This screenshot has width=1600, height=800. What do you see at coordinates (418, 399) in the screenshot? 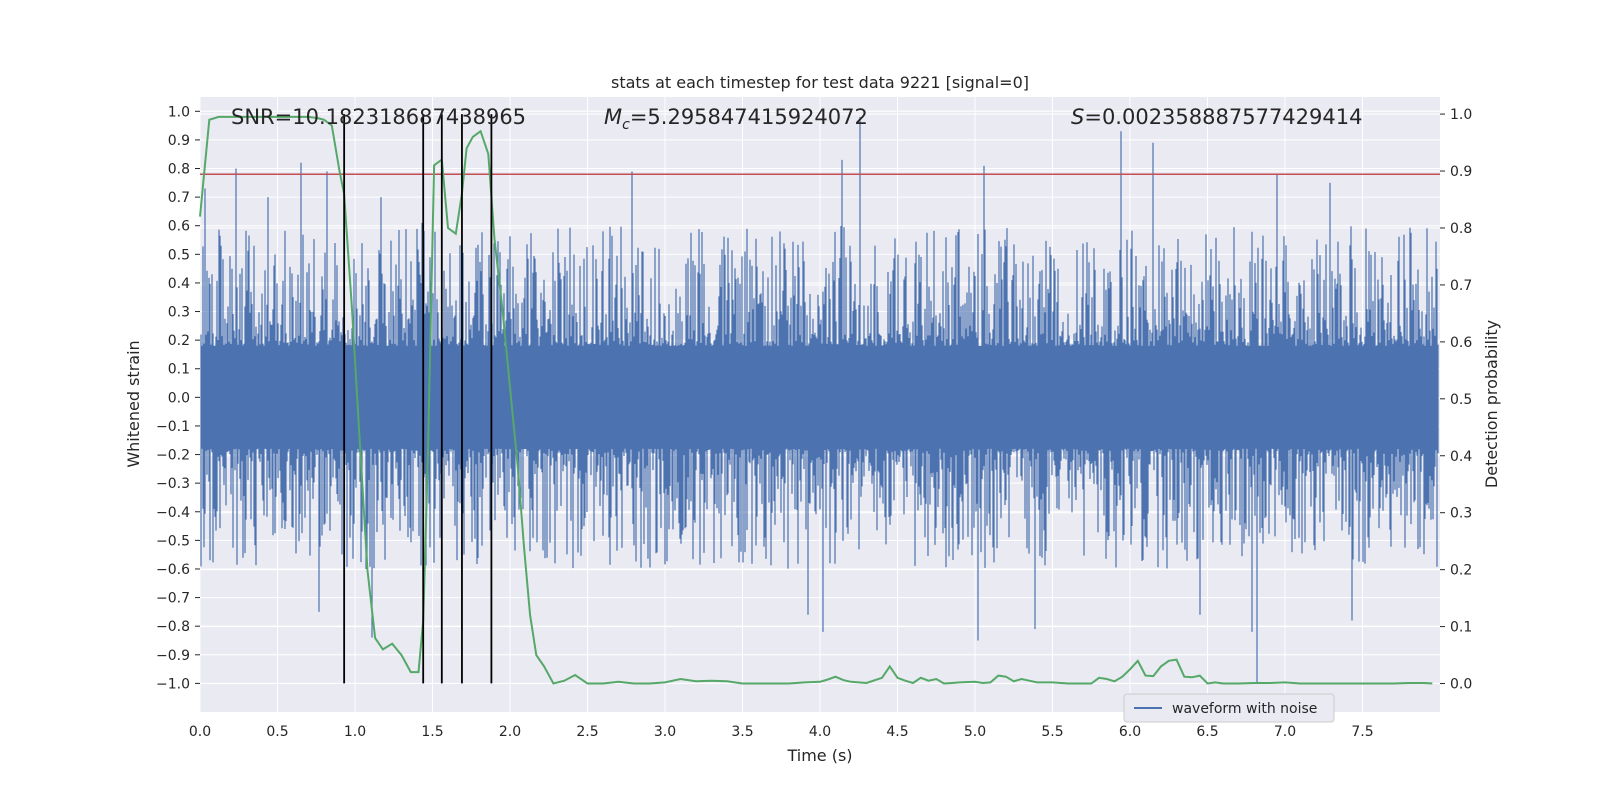
I see `event-markers` at bounding box center [418, 399].